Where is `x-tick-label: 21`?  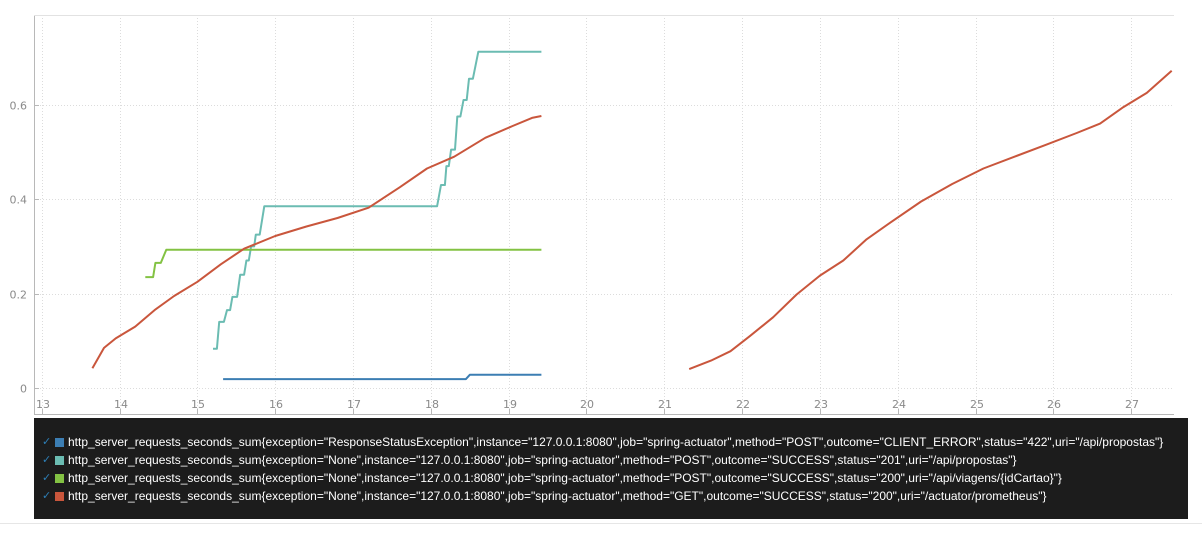 x-tick-label: 21 is located at coordinates (665, 404).